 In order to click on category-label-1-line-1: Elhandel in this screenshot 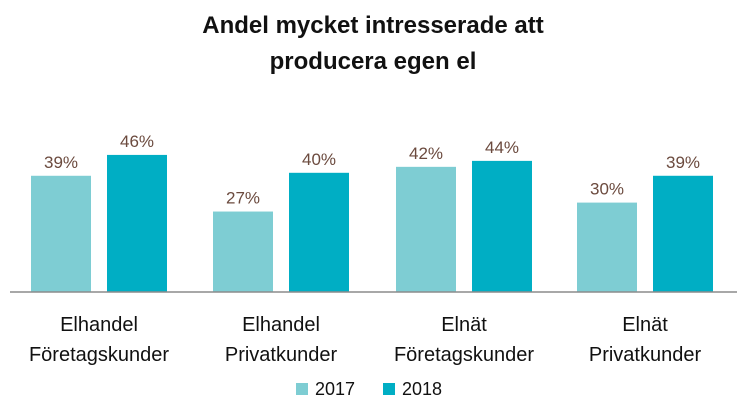, I will do `click(99, 325)`.